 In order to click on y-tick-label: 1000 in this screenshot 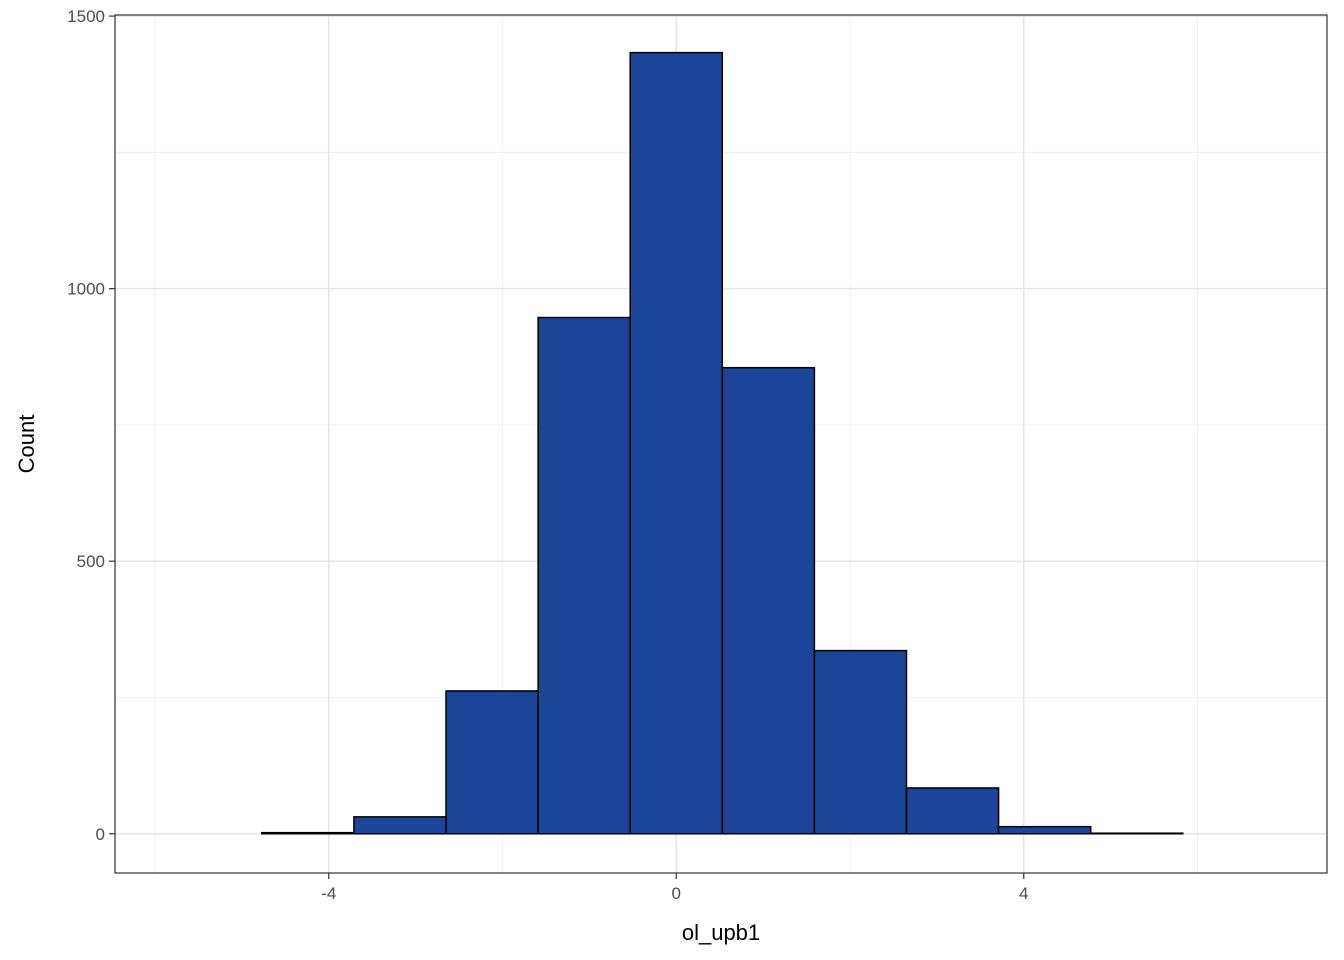, I will do `click(86, 289)`.